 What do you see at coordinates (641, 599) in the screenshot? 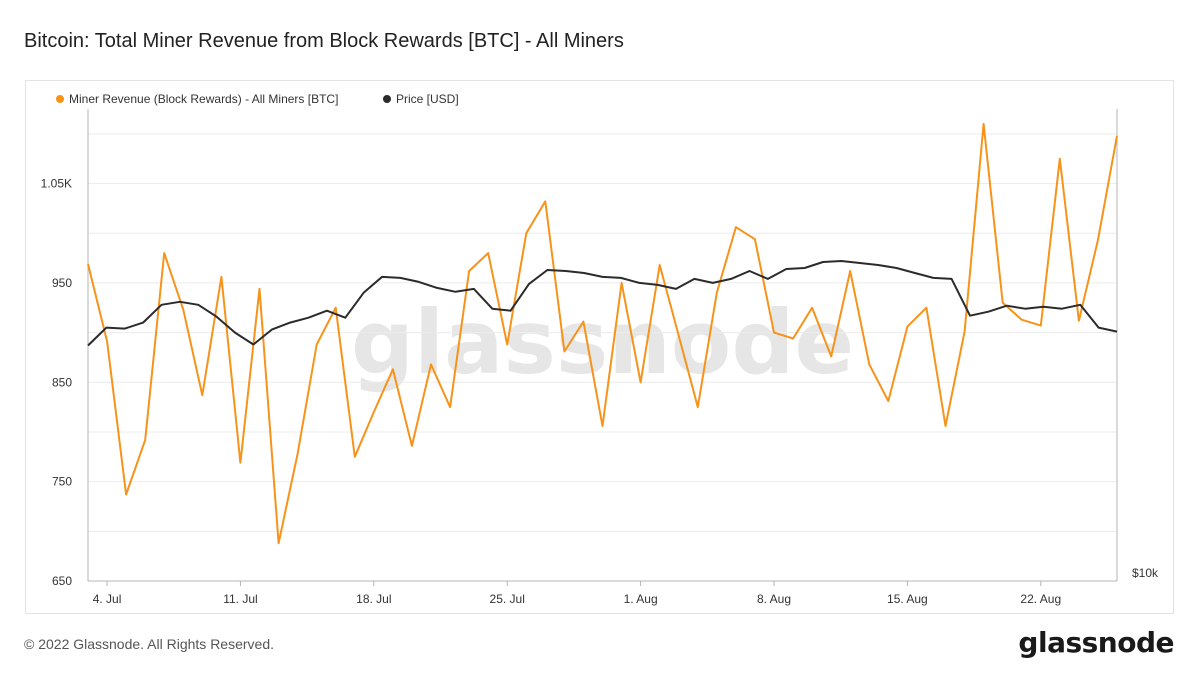
I see `x-tick-label: 1. Aug` at bounding box center [641, 599].